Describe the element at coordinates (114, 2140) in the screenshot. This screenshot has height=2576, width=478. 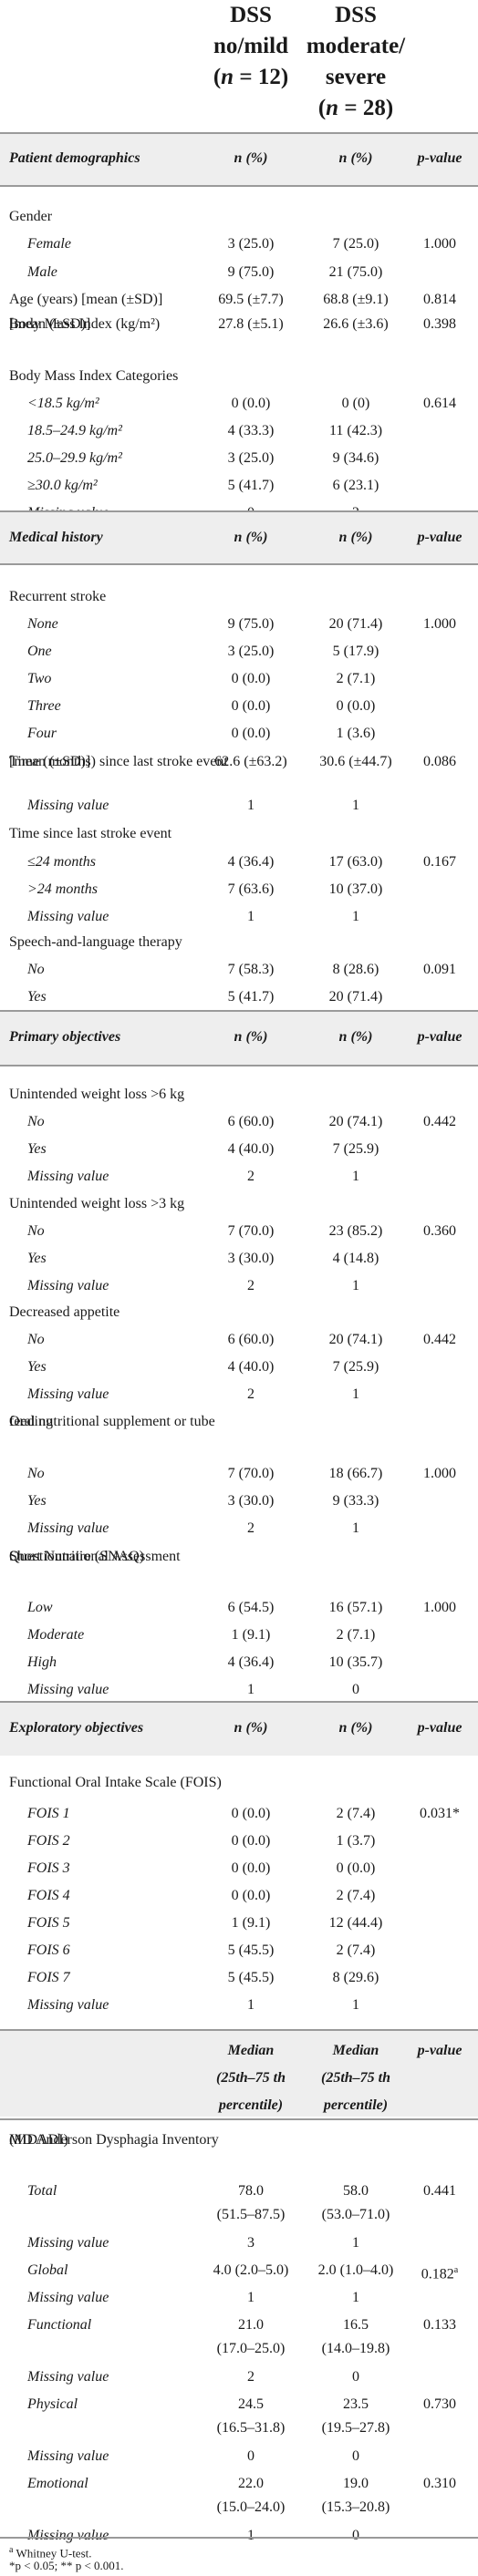
I see `variable-label: MD Anderson Dysphagia Inventory` at that location.